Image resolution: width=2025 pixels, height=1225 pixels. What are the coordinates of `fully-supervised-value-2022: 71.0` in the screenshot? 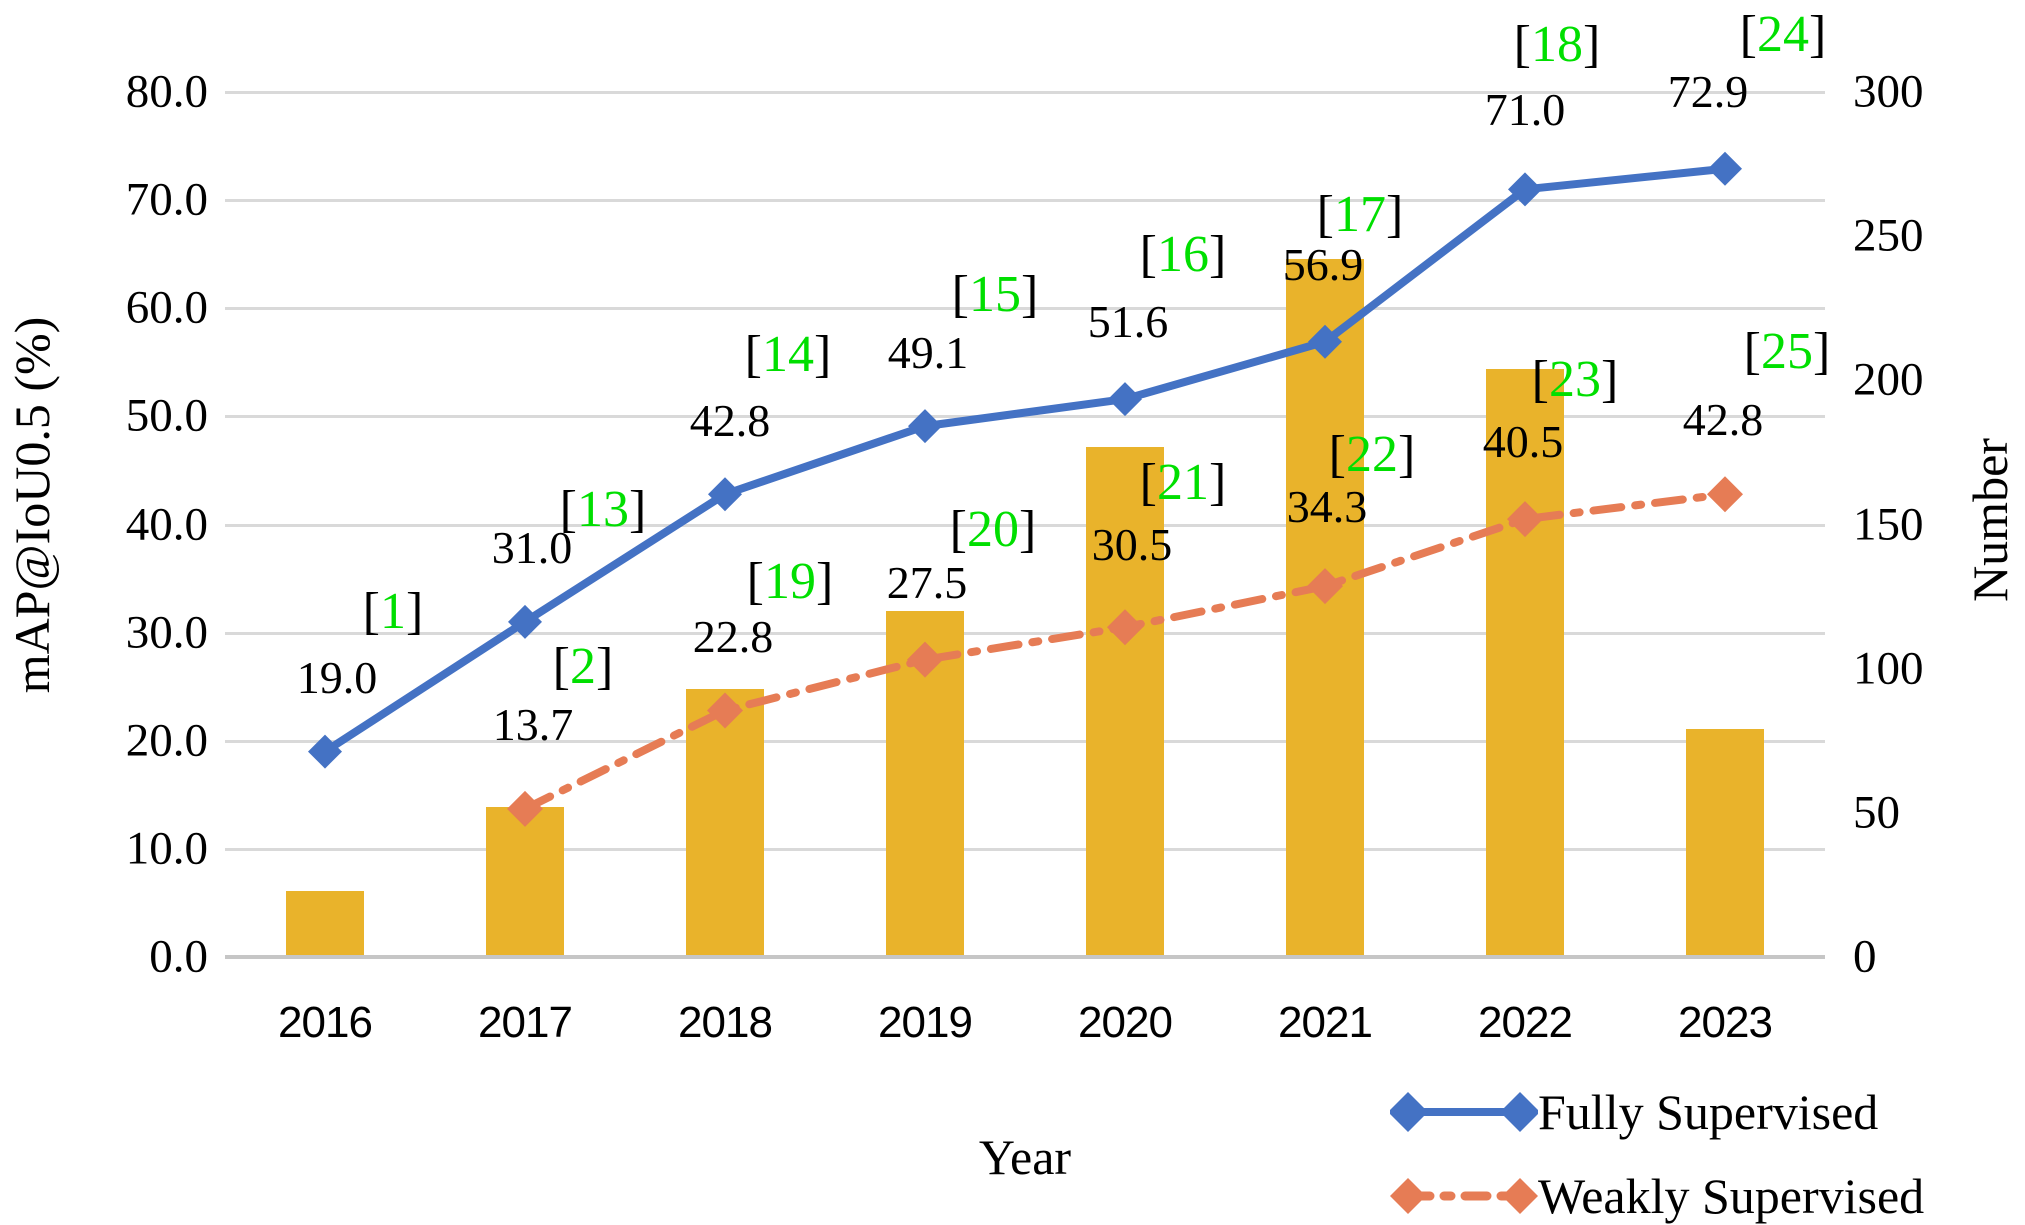 It's located at (1525, 109).